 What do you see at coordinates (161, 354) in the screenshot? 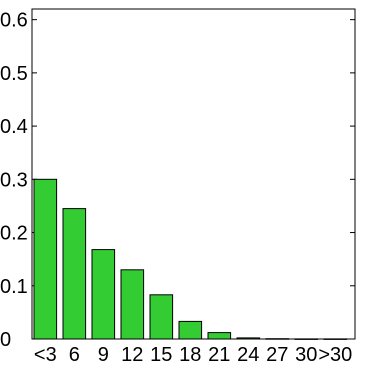
I see `x-tick-label: 15` at bounding box center [161, 354].